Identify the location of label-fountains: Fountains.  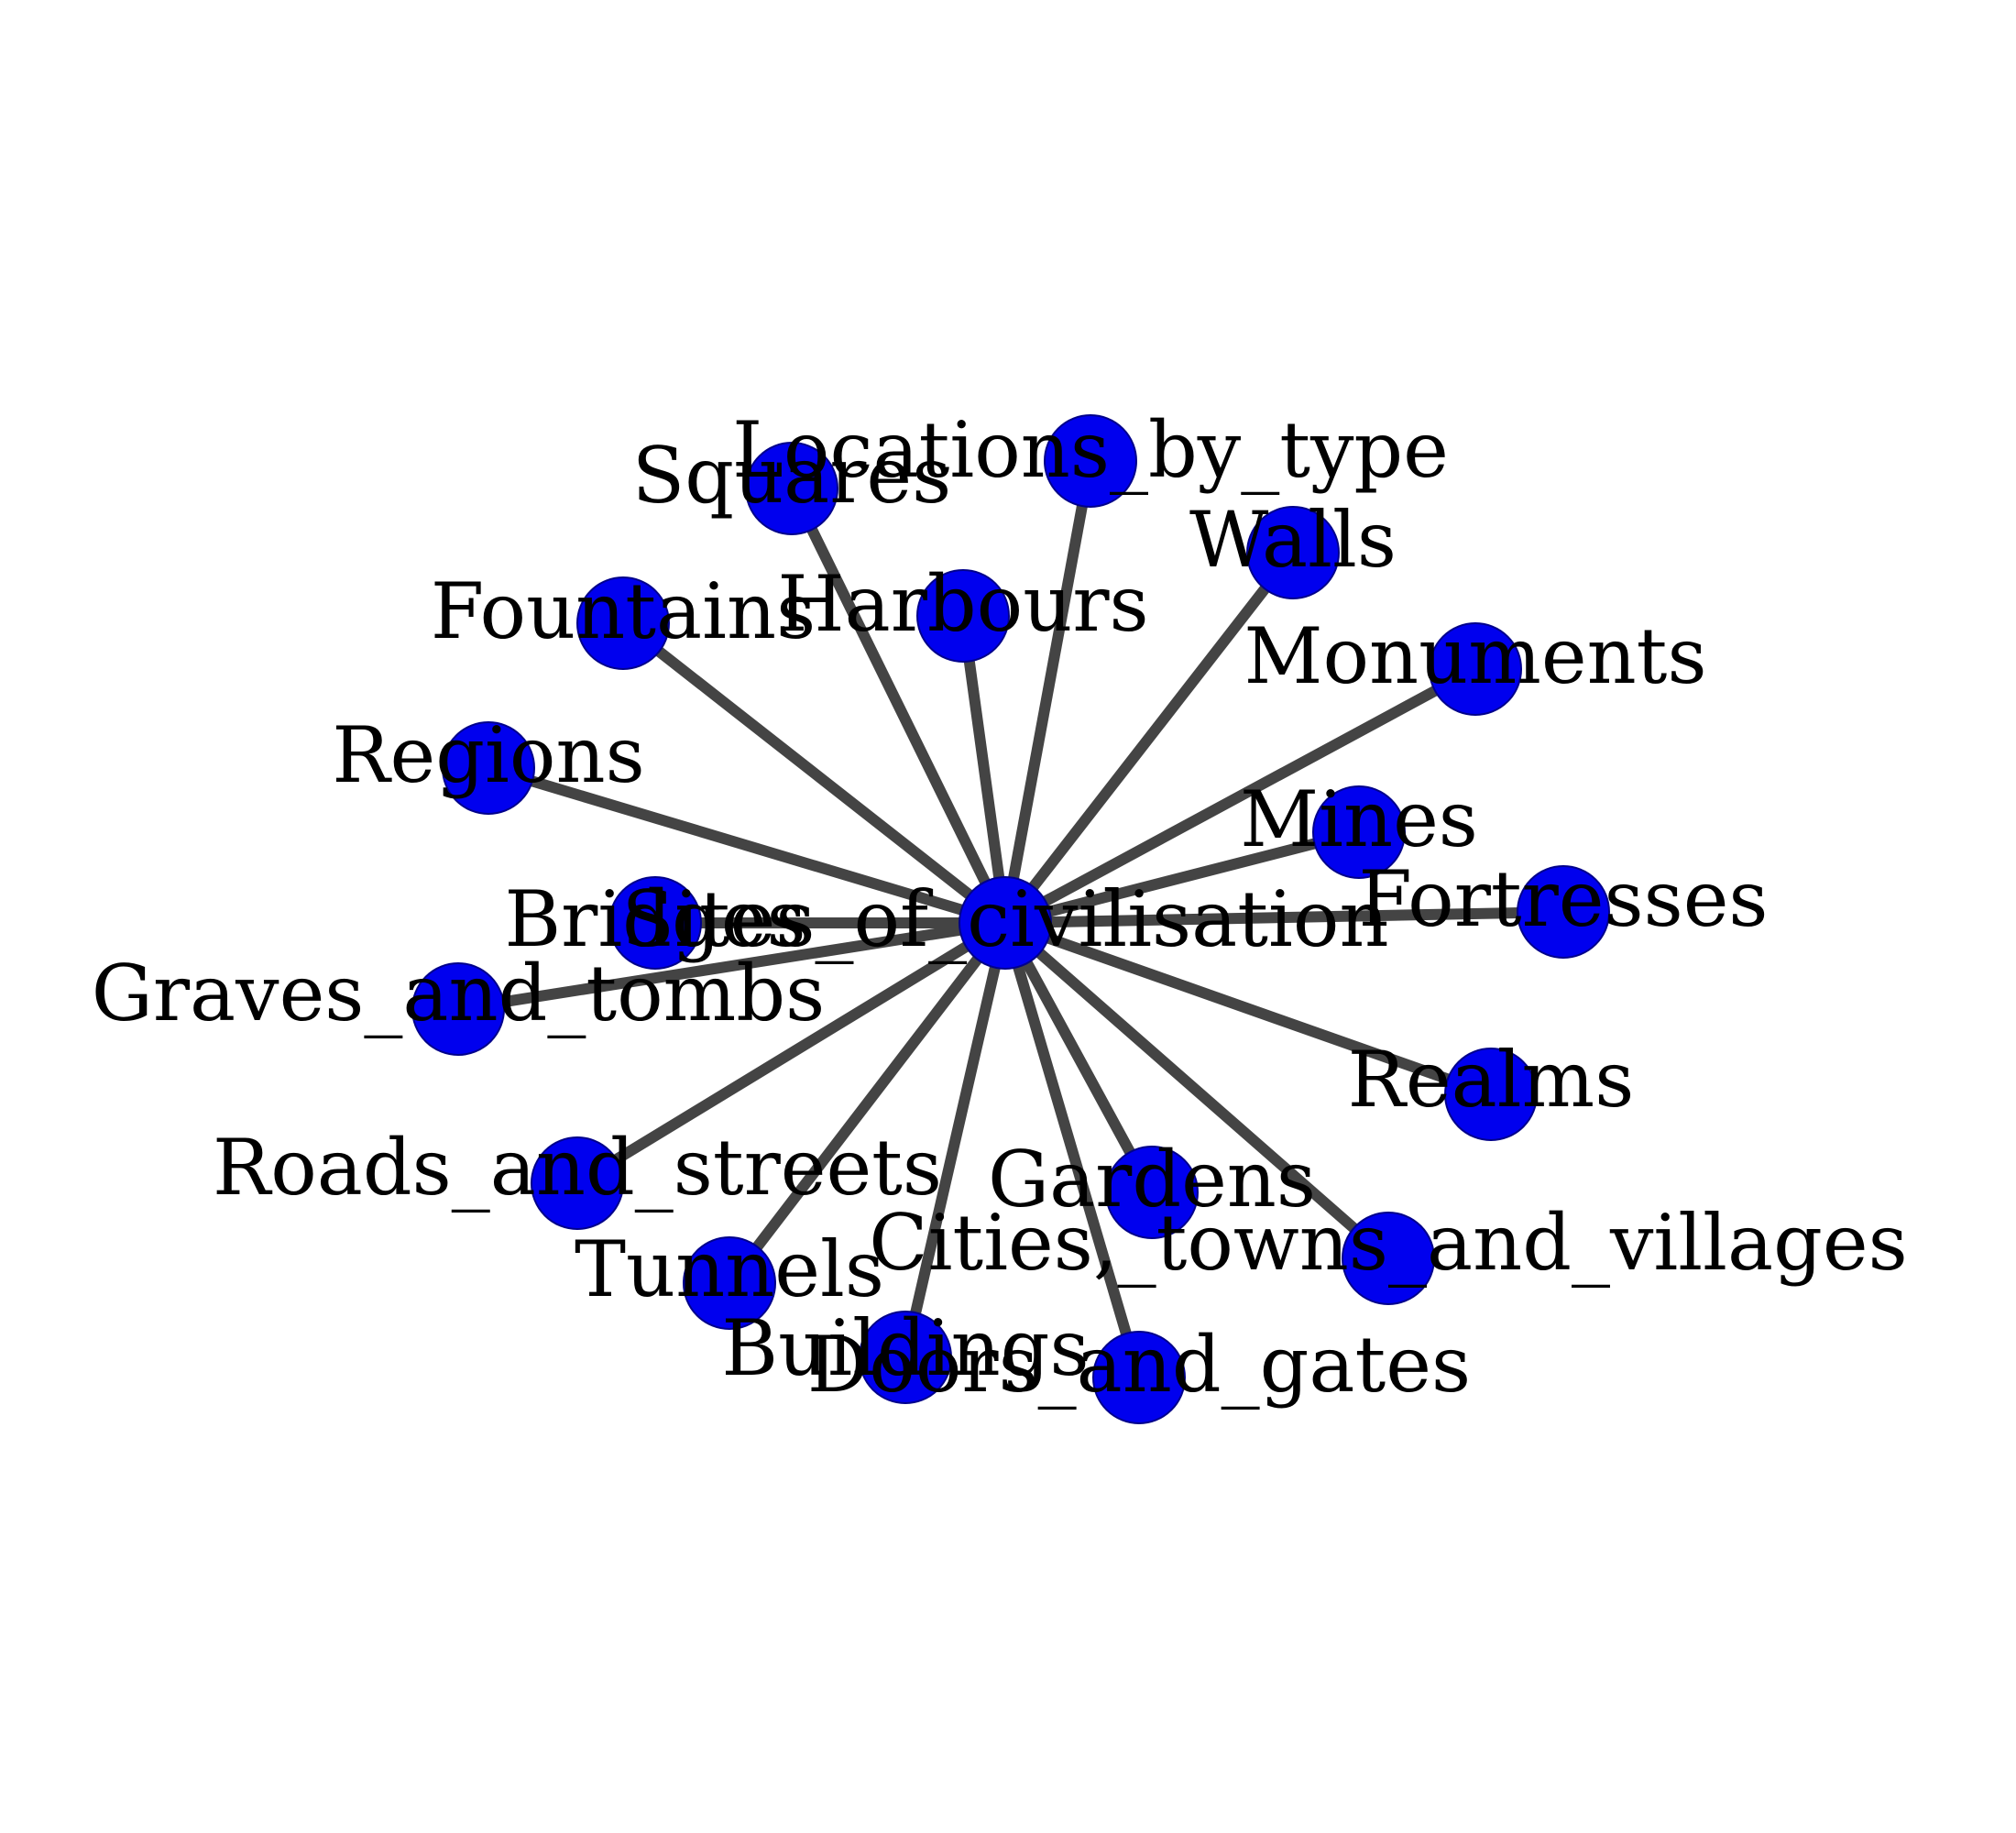
(623, 611).